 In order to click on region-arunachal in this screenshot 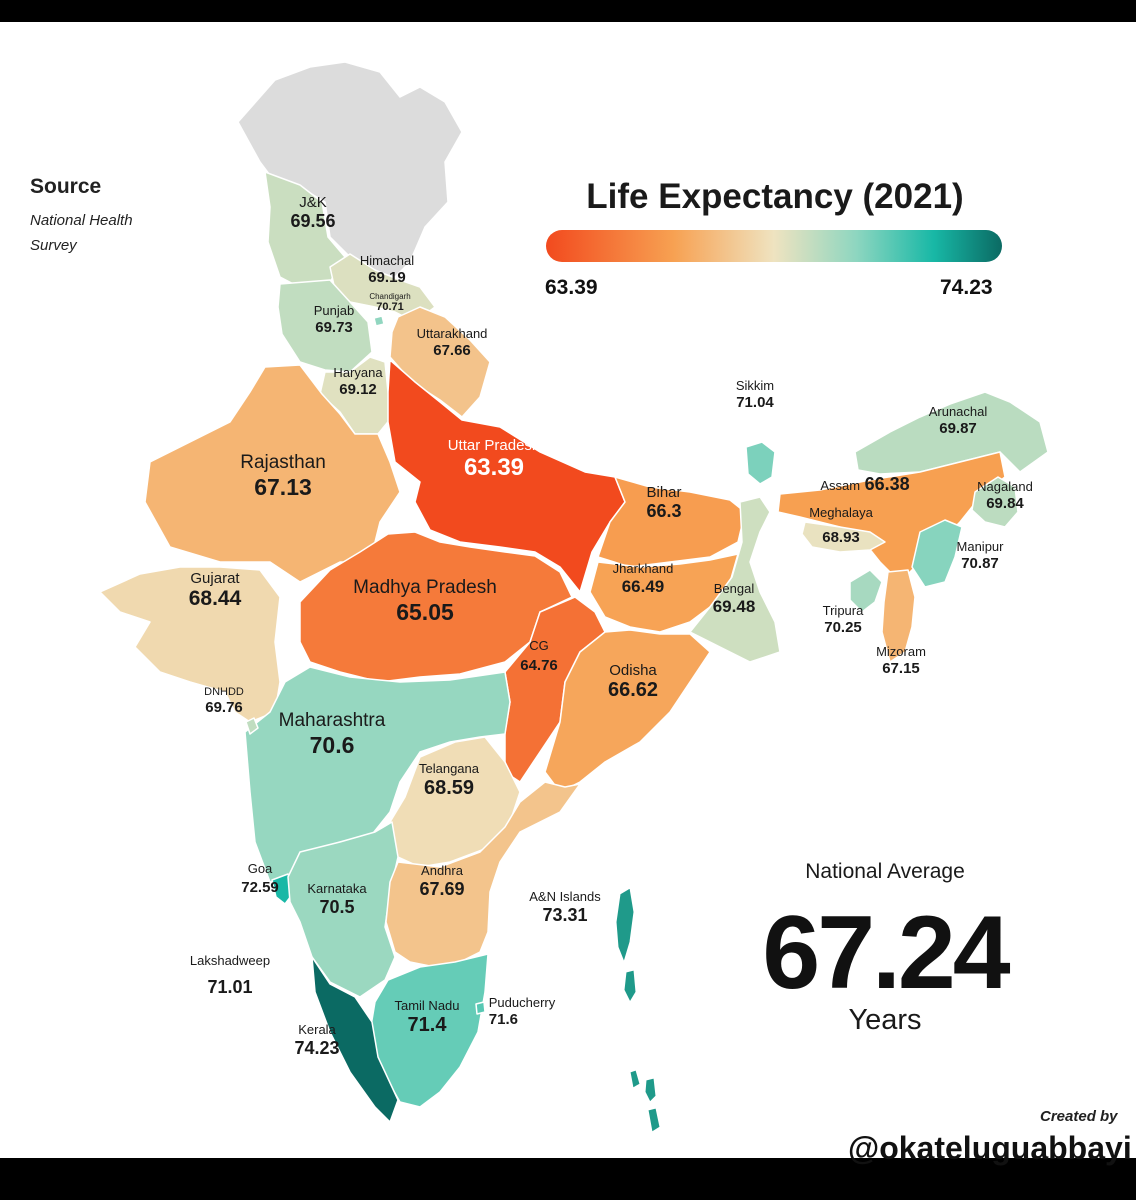, I will do `click(951, 433)`.